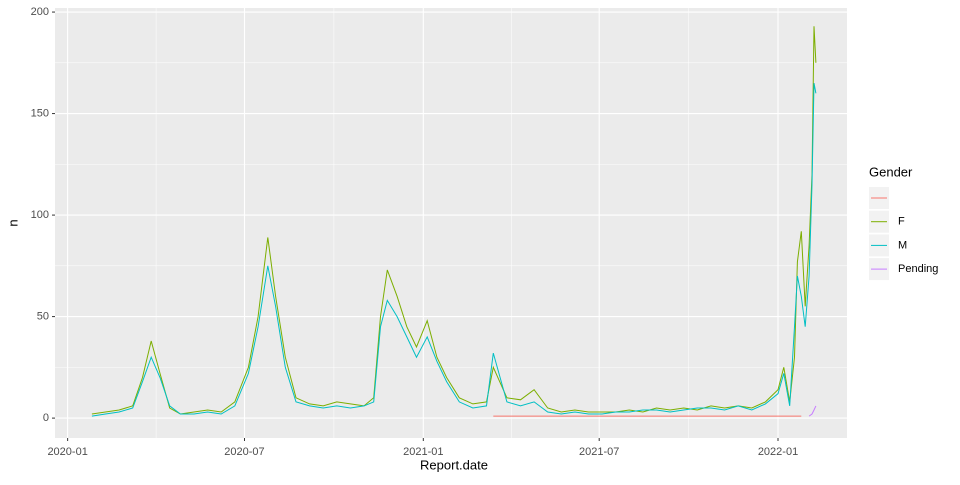 This screenshot has width=960, height=485. I want to click on series-line, so click(812, 411).